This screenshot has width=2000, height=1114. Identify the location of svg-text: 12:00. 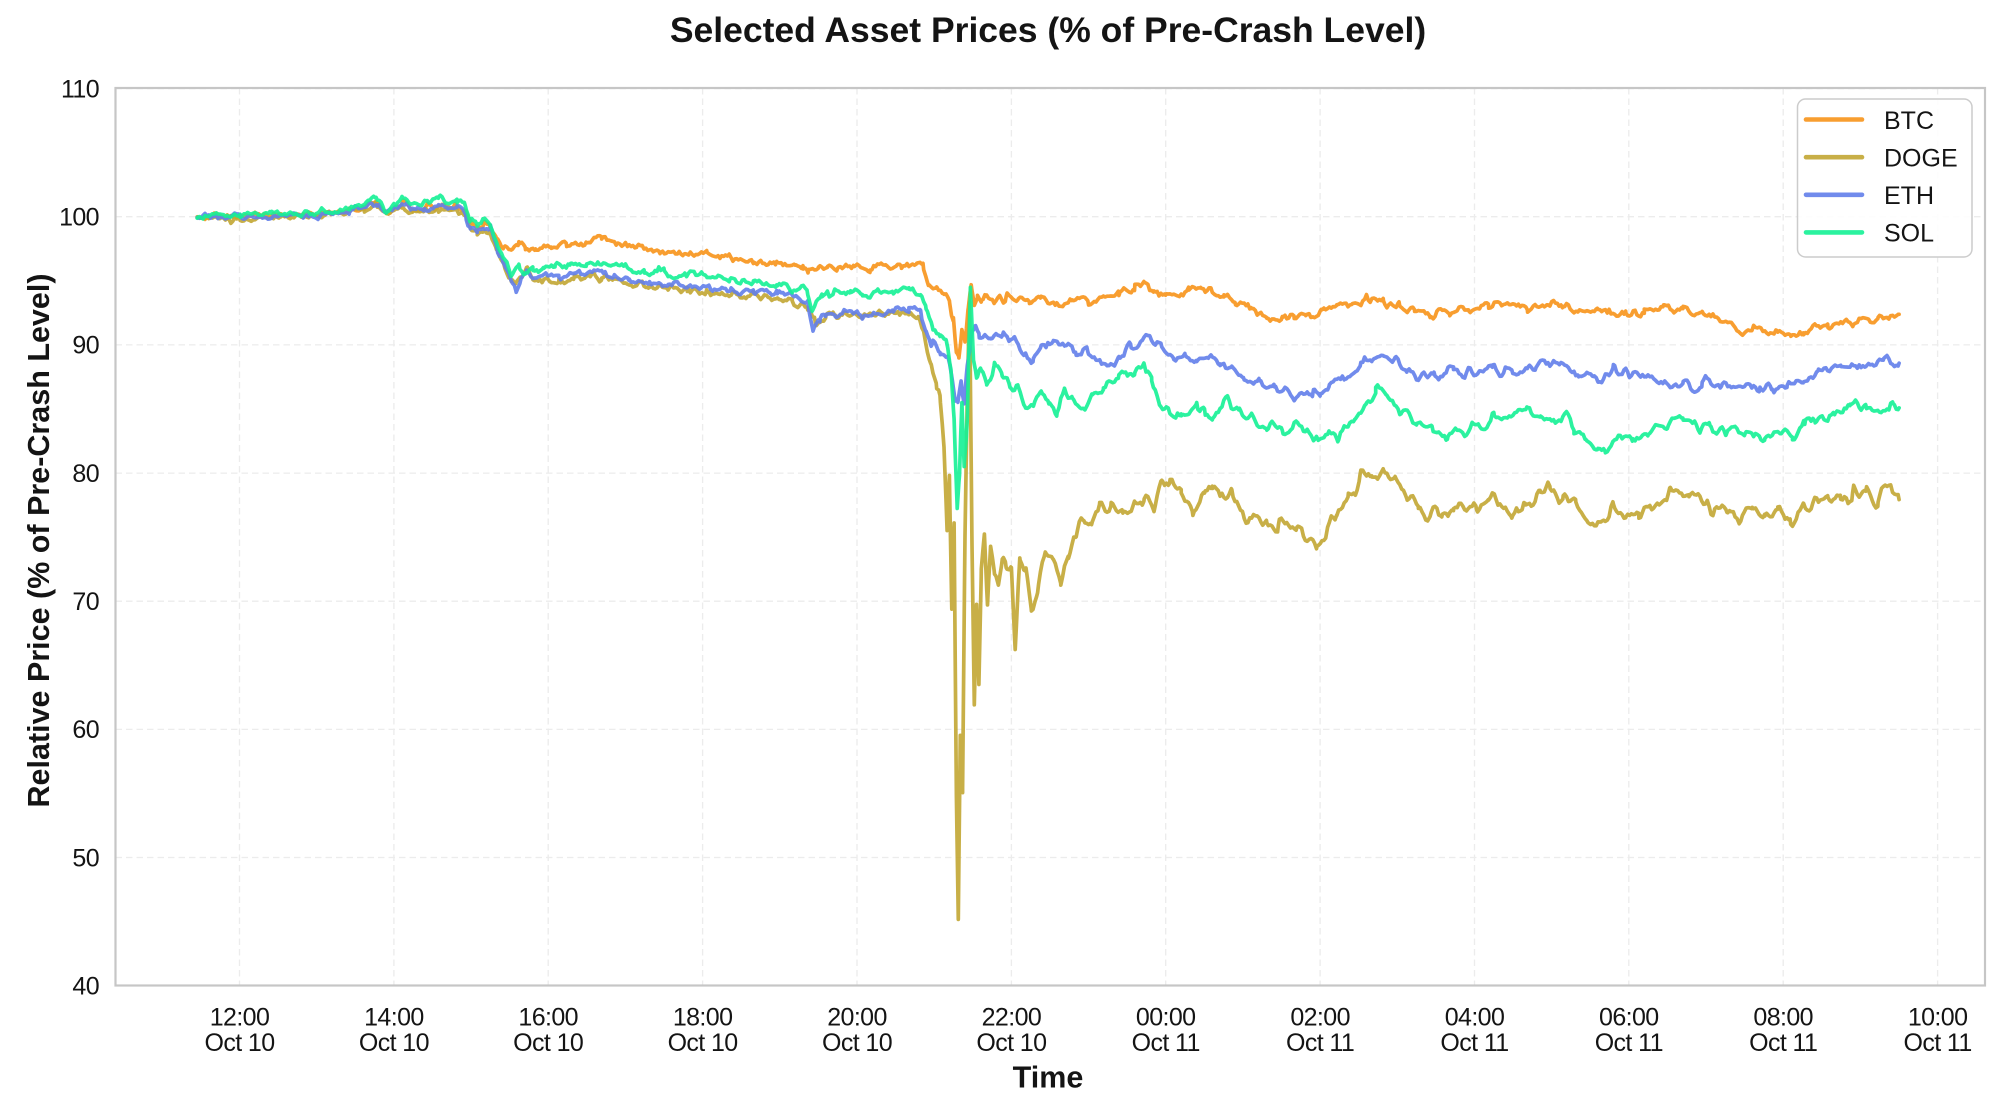
(240, 1017).